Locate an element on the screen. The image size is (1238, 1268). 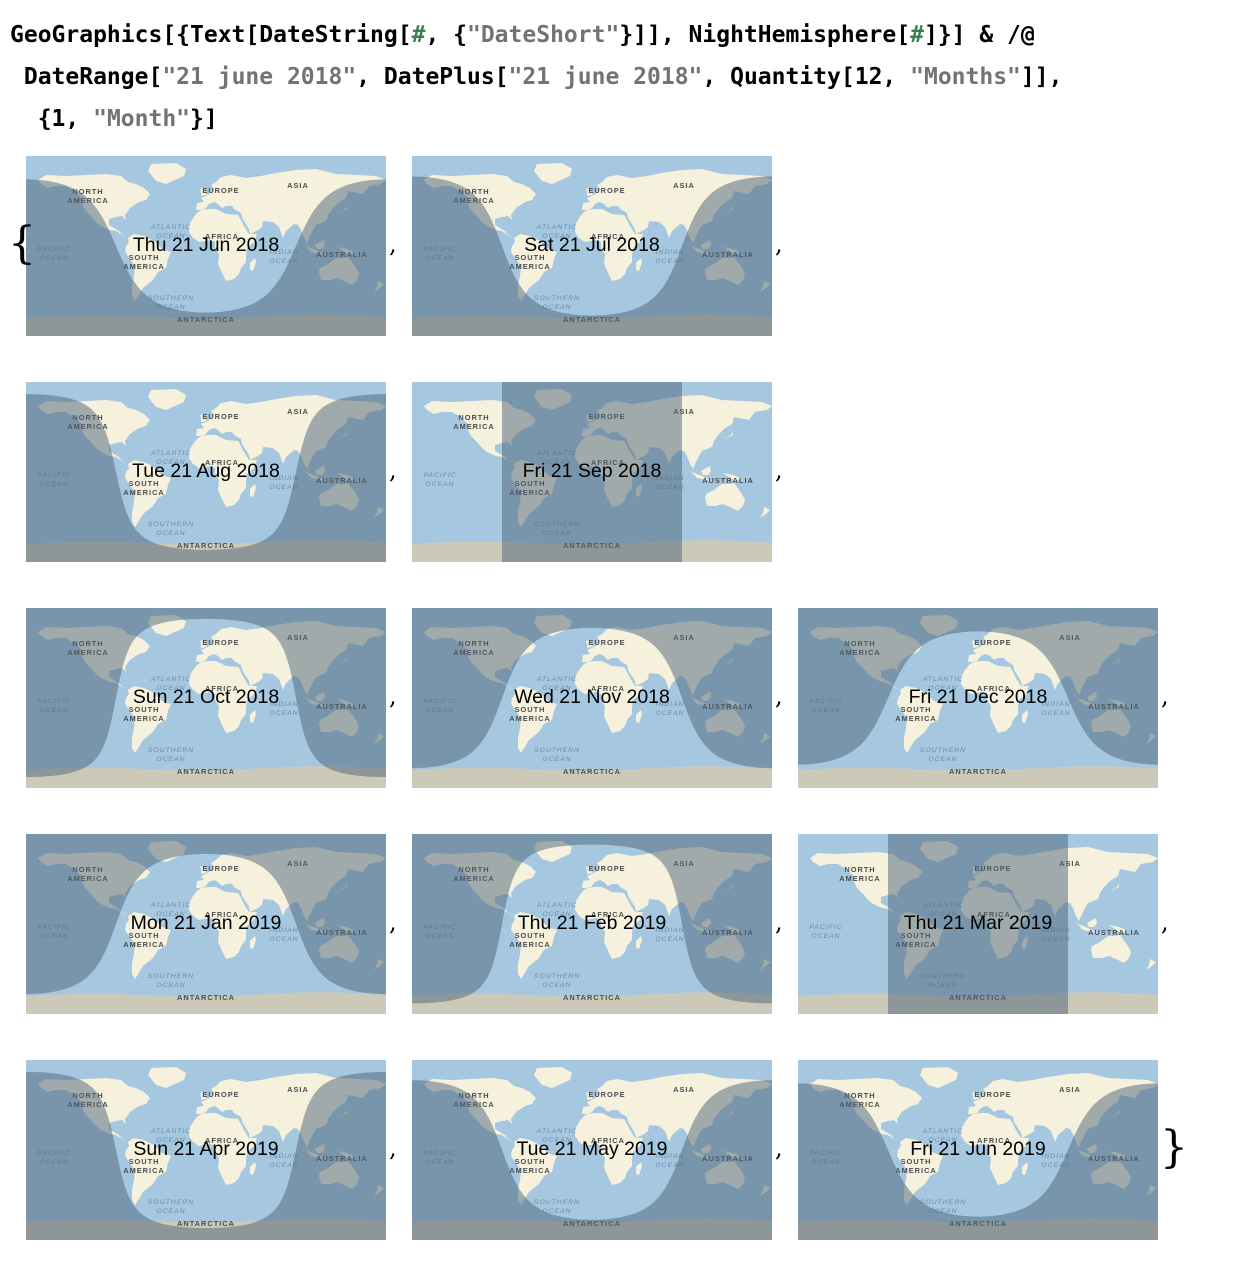
south-america-shape is located at coordinates (148, 267).